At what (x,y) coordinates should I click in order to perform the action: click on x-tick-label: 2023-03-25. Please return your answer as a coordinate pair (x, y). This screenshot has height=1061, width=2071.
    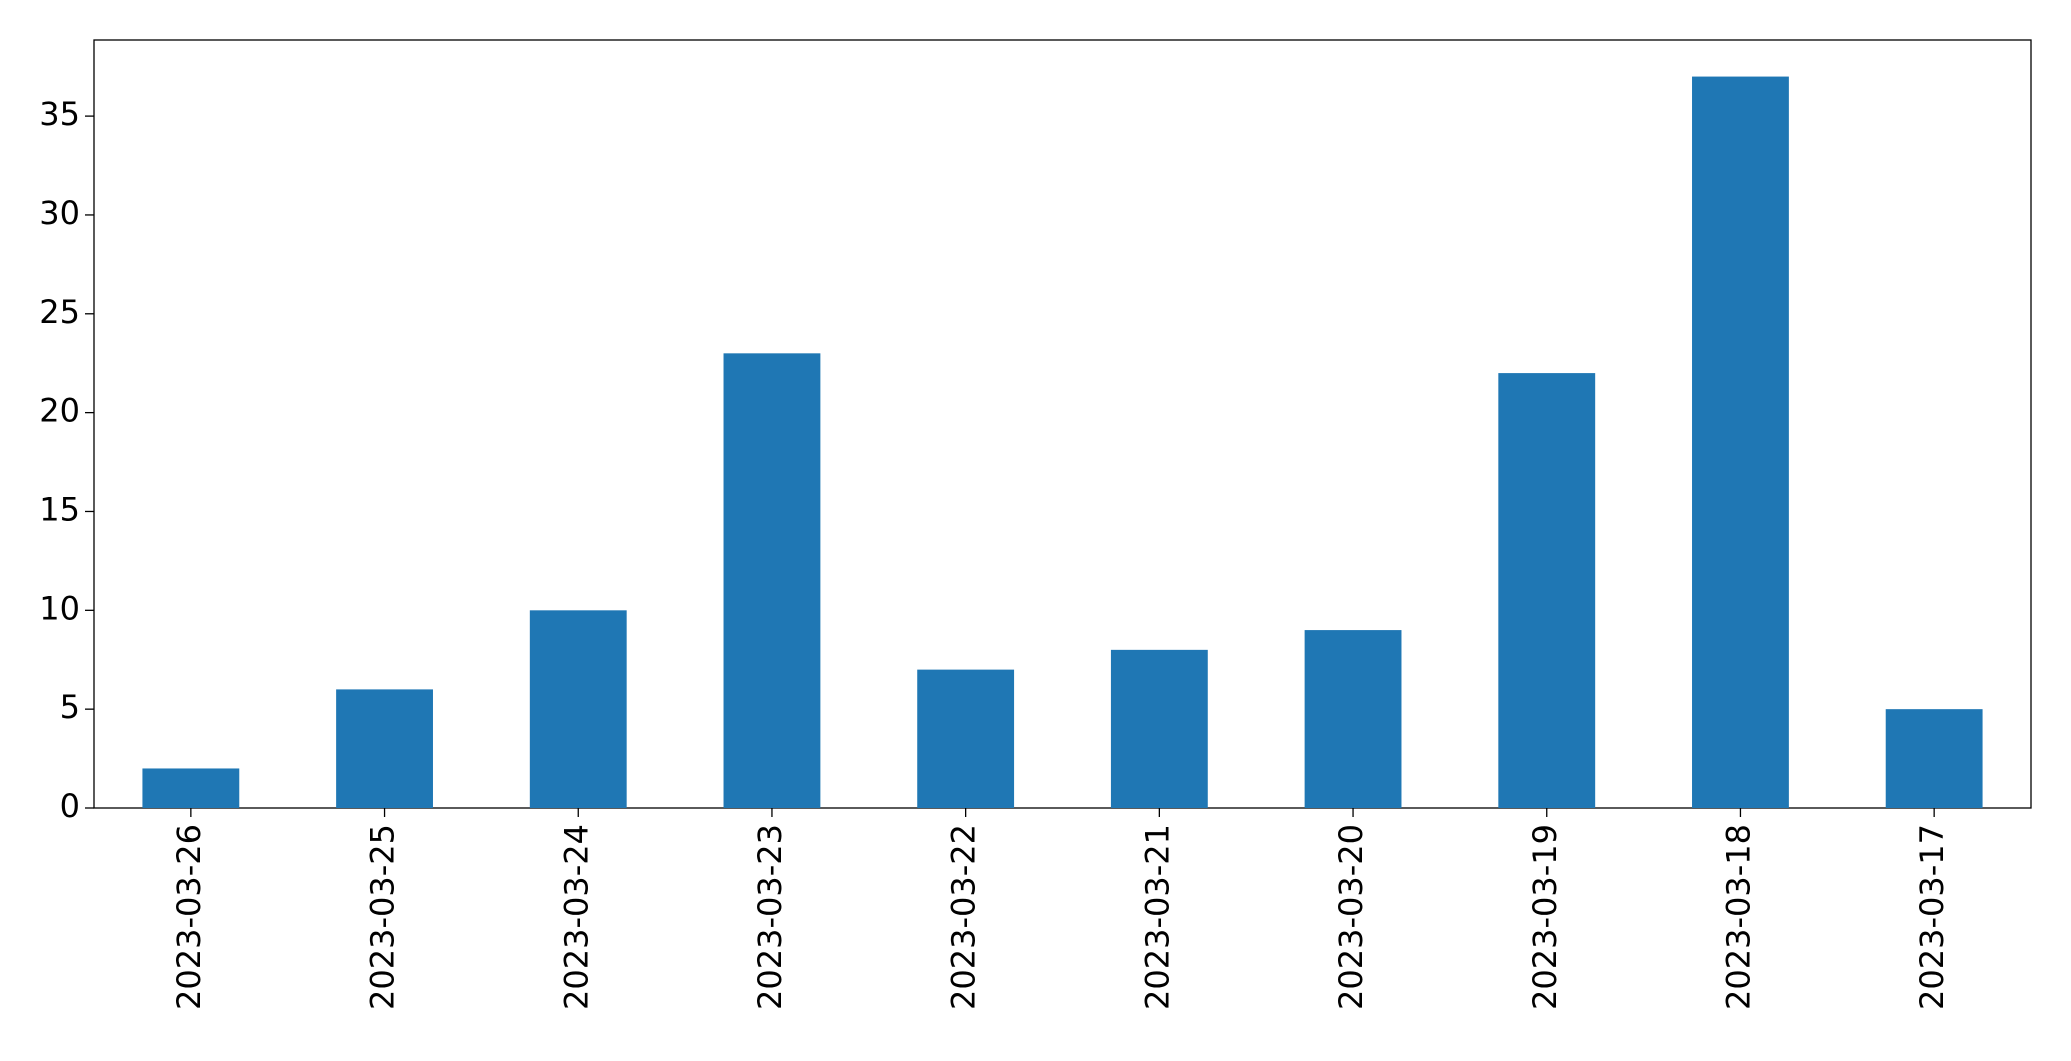
    Looking at the image, I should click on (383, 917).